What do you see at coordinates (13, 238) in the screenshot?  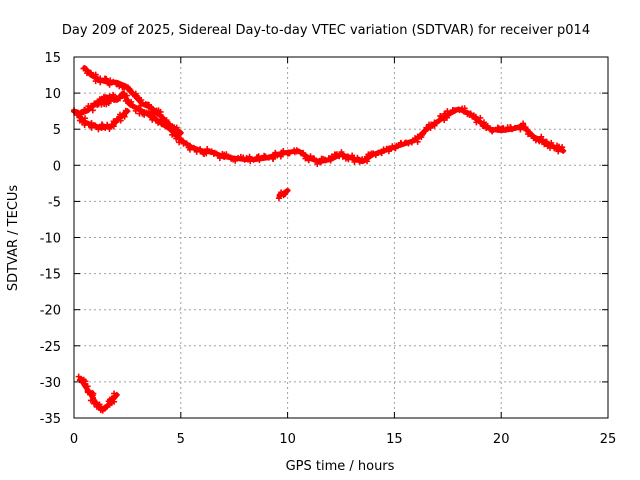 I see `y-axis-title: SDTVAR / TECUs` at bounding box center [13, 238].